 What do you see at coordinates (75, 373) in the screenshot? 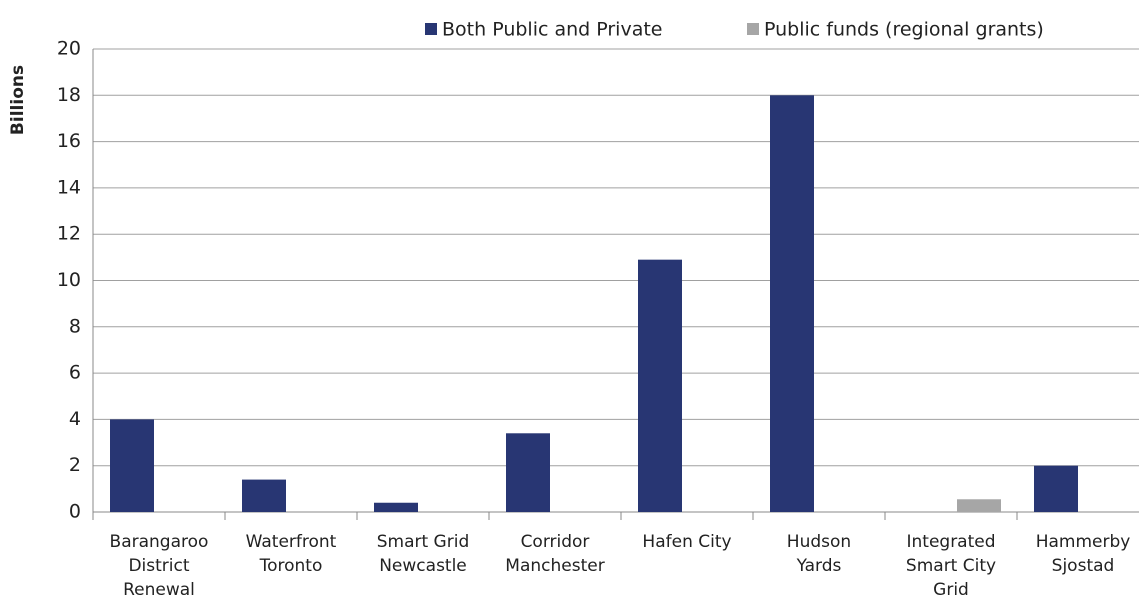
I see `y-tick-label: 6` at bounding box center [75, 373].